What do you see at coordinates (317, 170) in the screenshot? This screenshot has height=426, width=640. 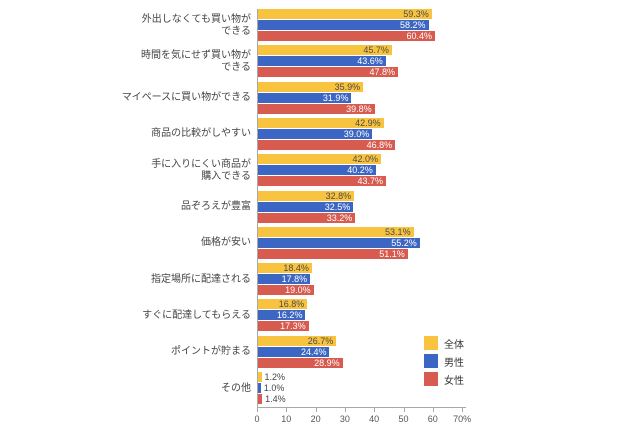 I see `bar-男性-4: 40.2%` at bounding box center [317, 170].